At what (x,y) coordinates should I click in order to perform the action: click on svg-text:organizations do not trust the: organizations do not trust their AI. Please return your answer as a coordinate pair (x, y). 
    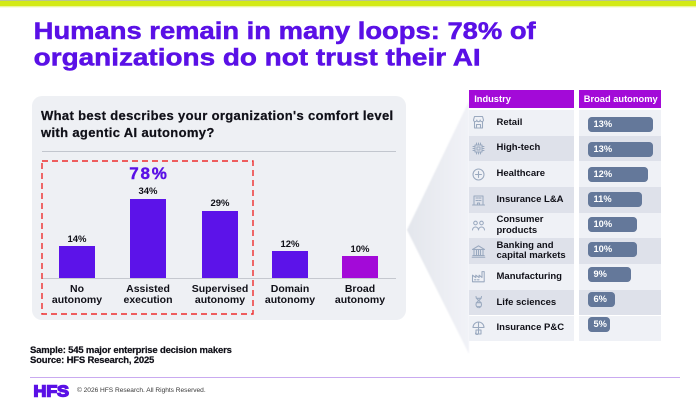
    Looking at the image, I should click on (257, 59).